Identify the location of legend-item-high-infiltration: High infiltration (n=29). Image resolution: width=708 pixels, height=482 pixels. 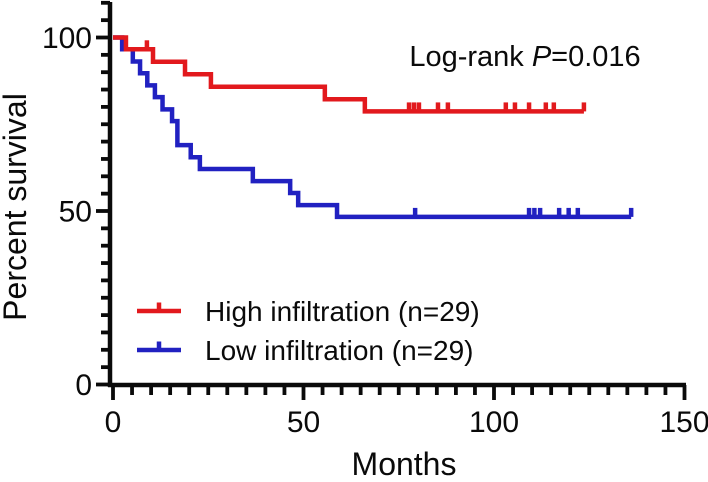
(308, 311).